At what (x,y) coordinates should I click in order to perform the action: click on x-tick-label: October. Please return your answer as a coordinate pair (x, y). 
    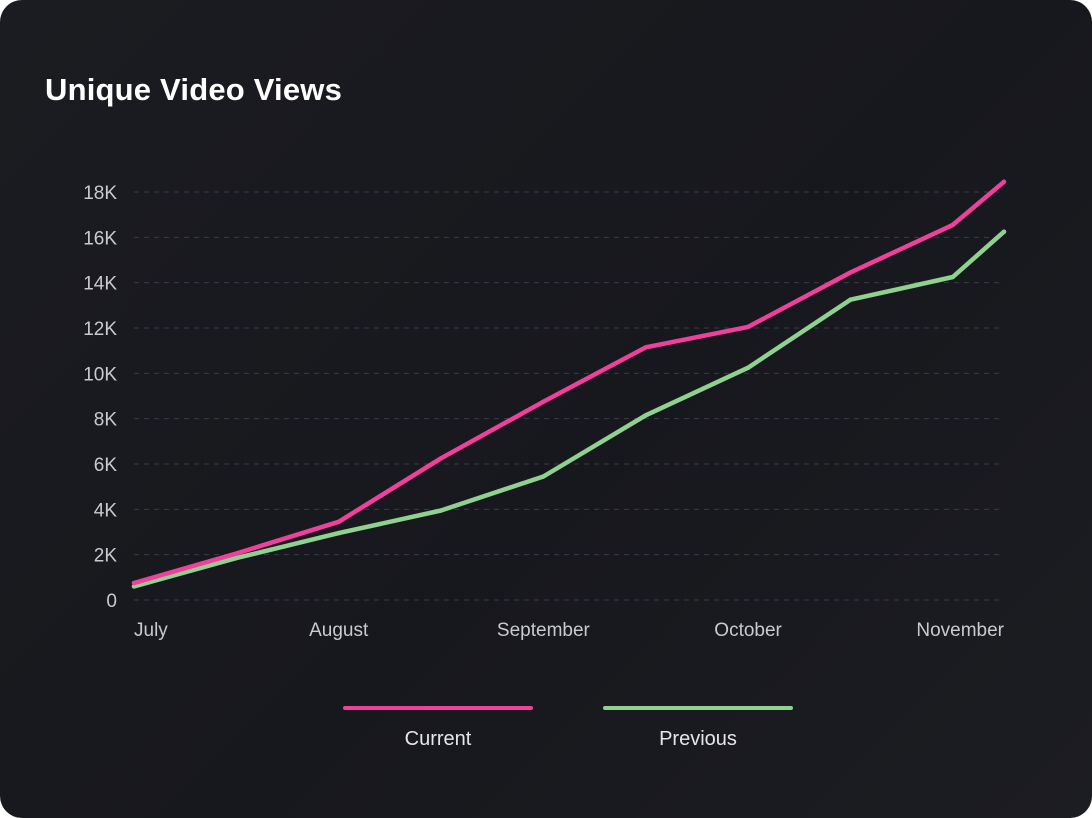
    Looking at the image, I should click on (748, 630).